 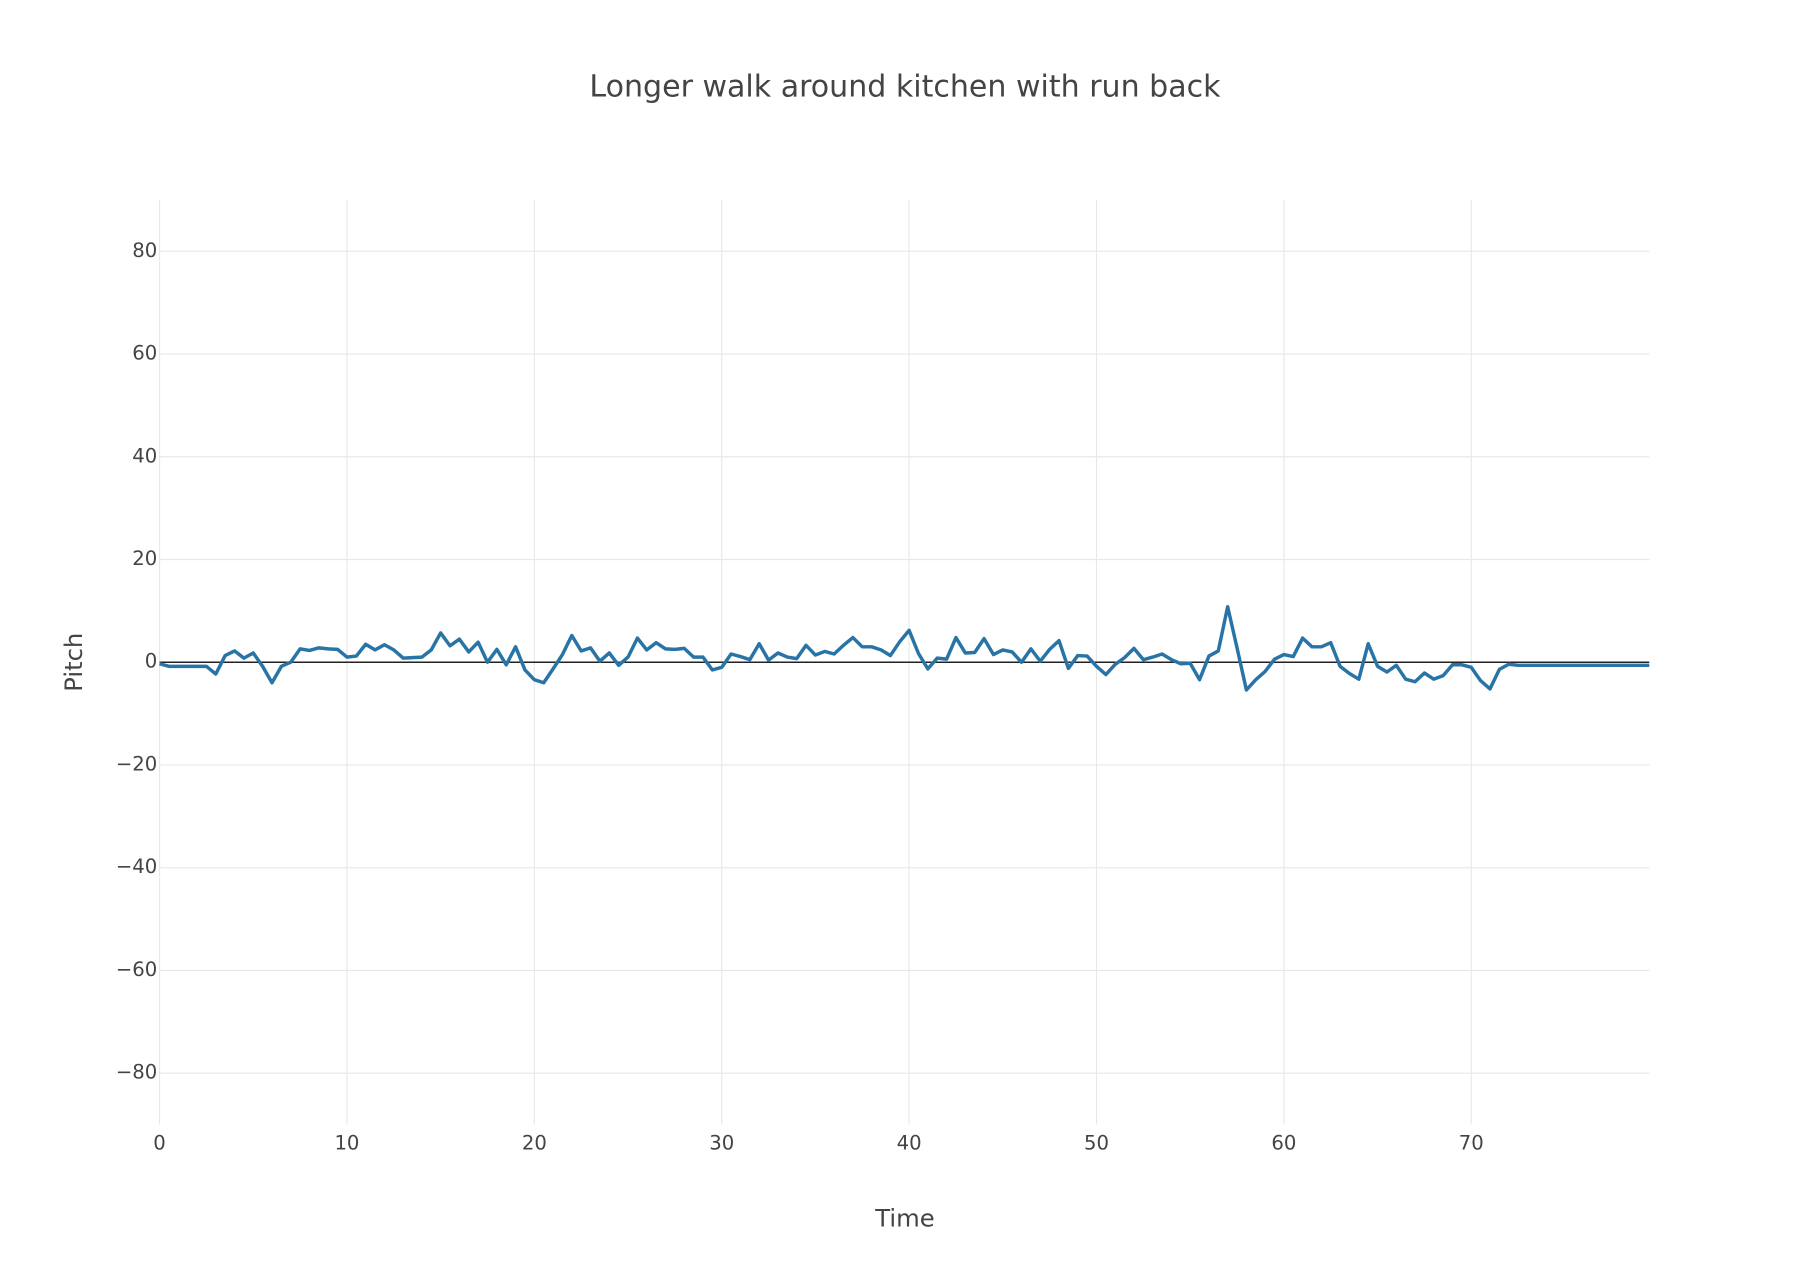 I want to click on x-tick-label: 40, so click(x=909, y=1143).